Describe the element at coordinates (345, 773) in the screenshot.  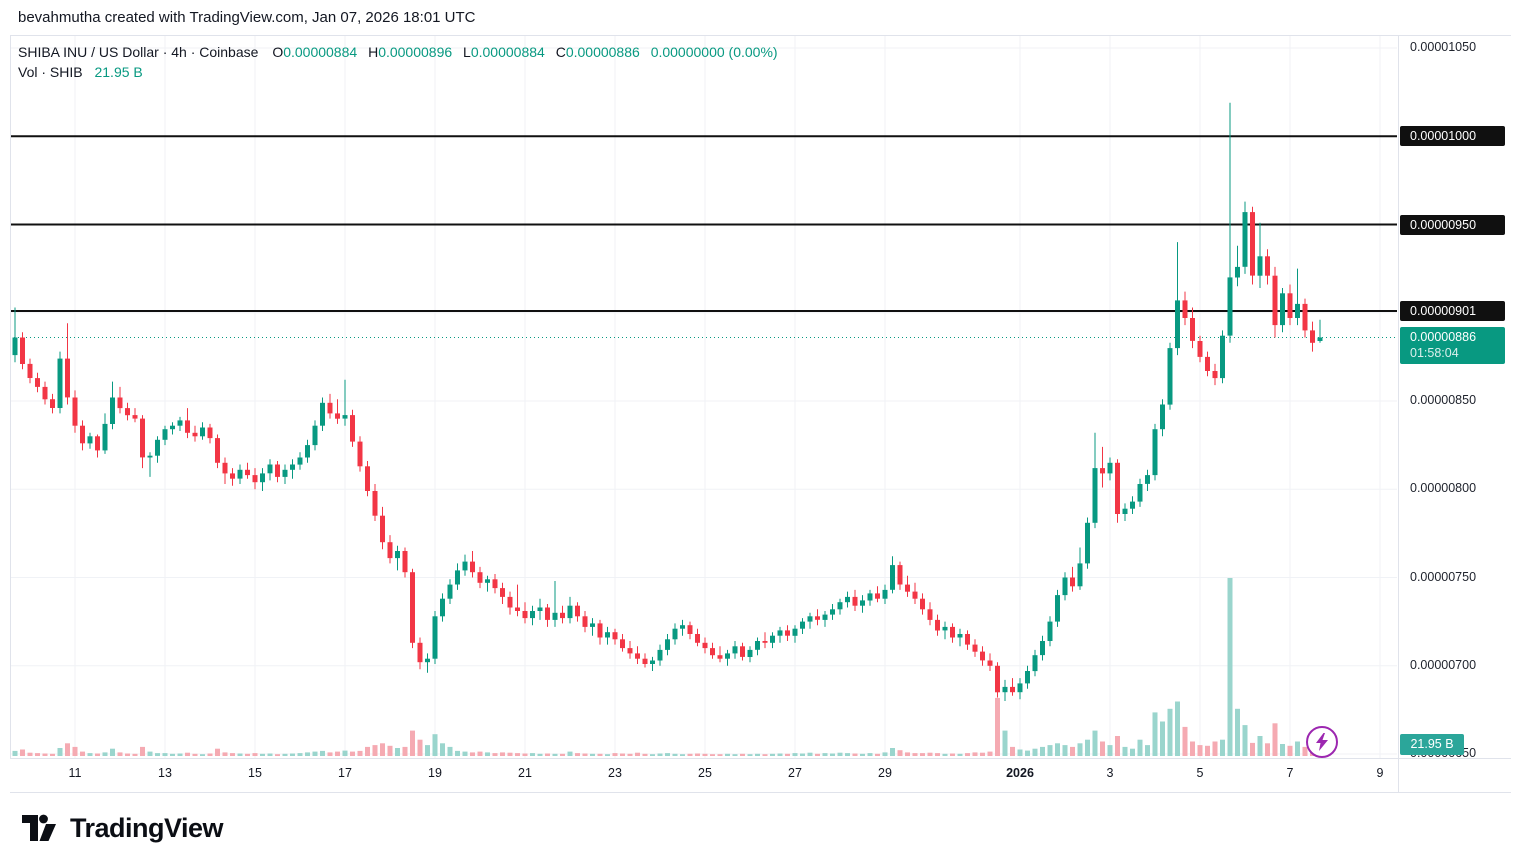
I see `time-tick-label: 17` at that location.